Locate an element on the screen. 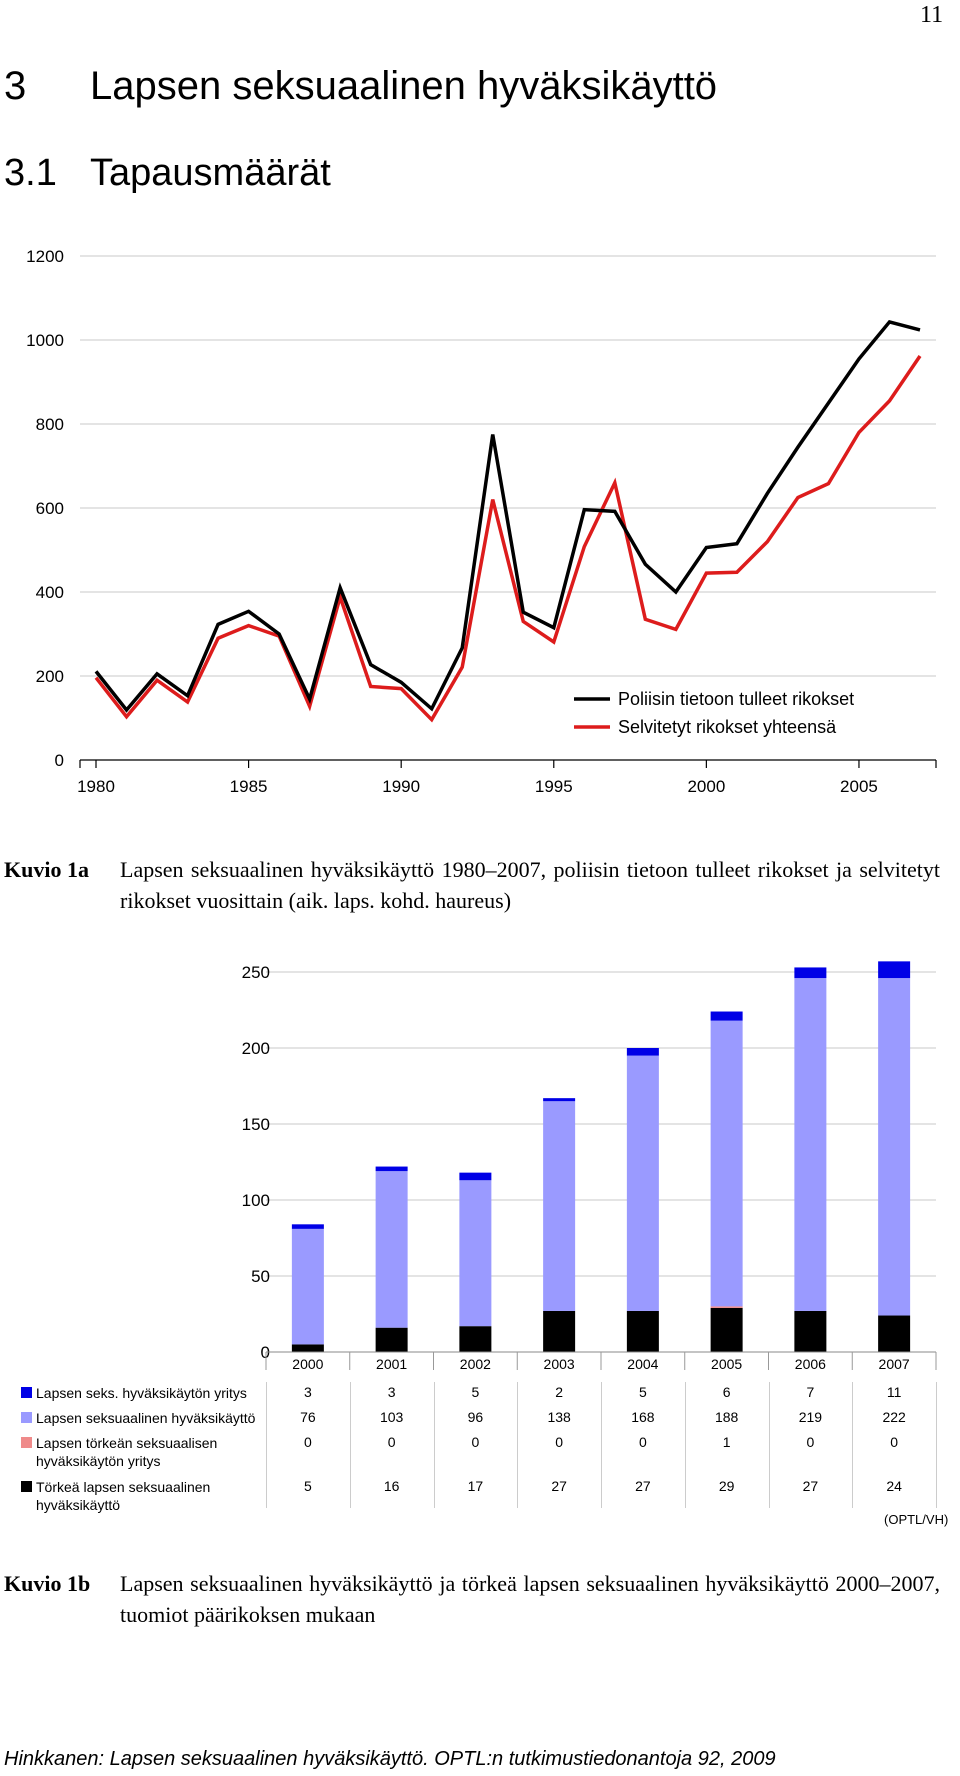 This screenshot has height=1776, width=960. table-cell: 219 is located at coordinates (810, 1417).